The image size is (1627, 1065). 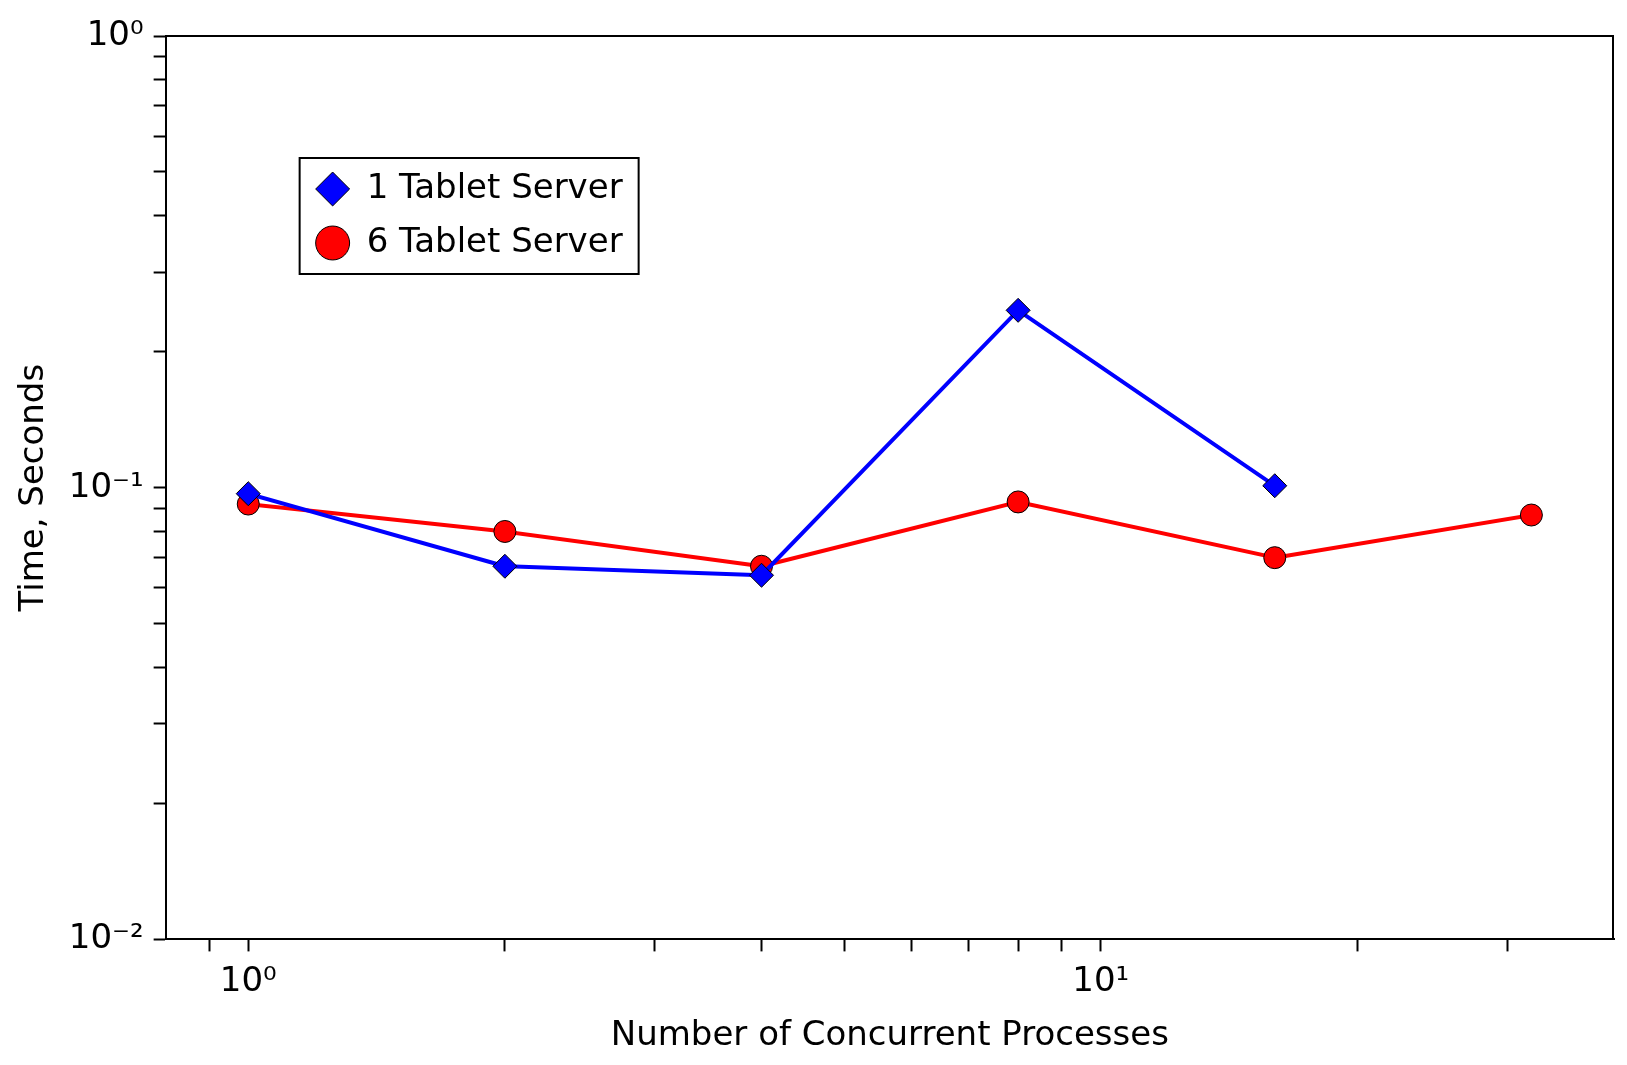 What do you see at coordinates (115, 32) in the screenshot?
I see `y-tick-label: 10⁰` at bounding box center [115, 32].